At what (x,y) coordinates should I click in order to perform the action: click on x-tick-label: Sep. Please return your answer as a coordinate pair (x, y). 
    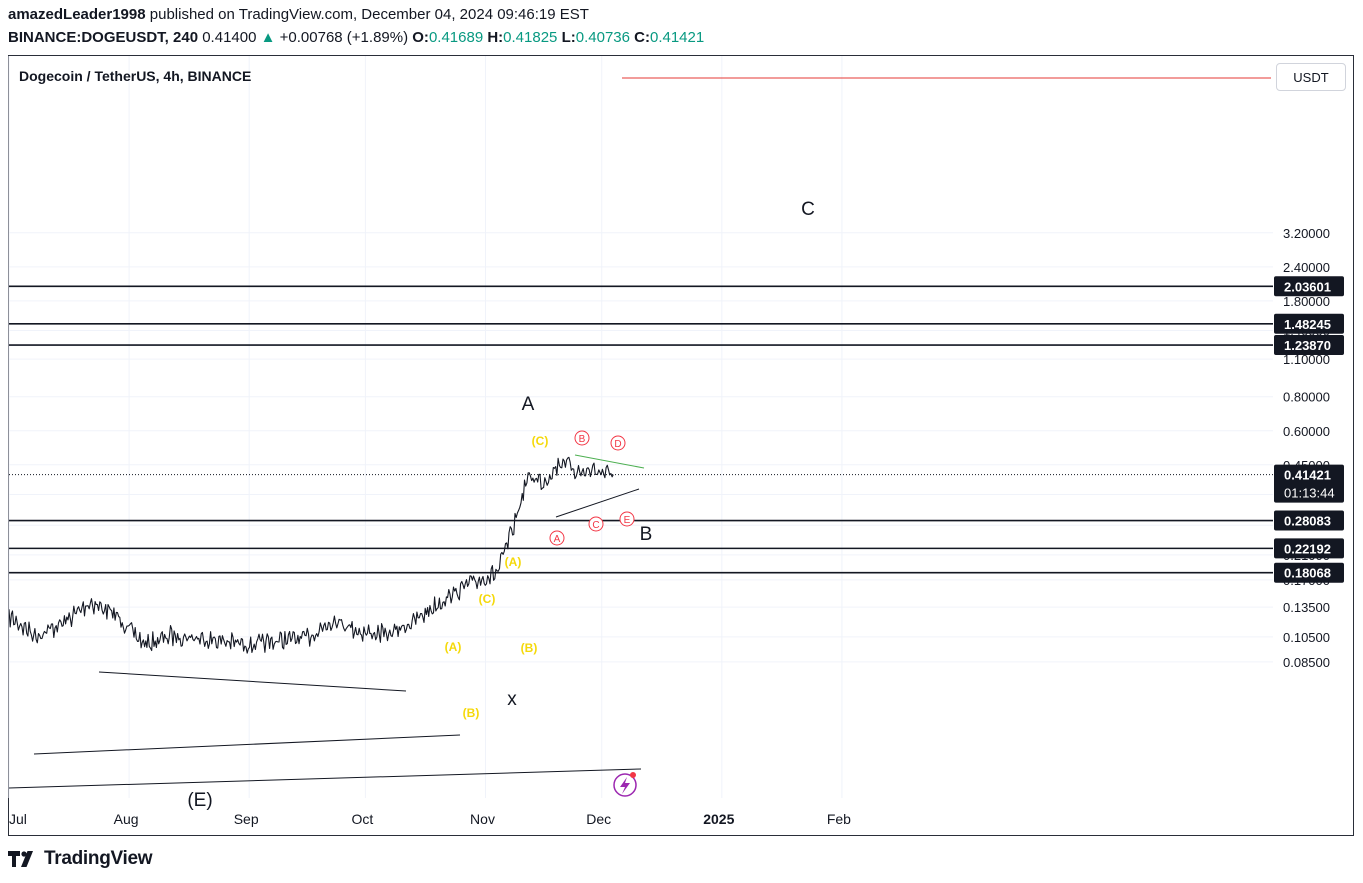
    Looking at the image, I should click on (246, 819).